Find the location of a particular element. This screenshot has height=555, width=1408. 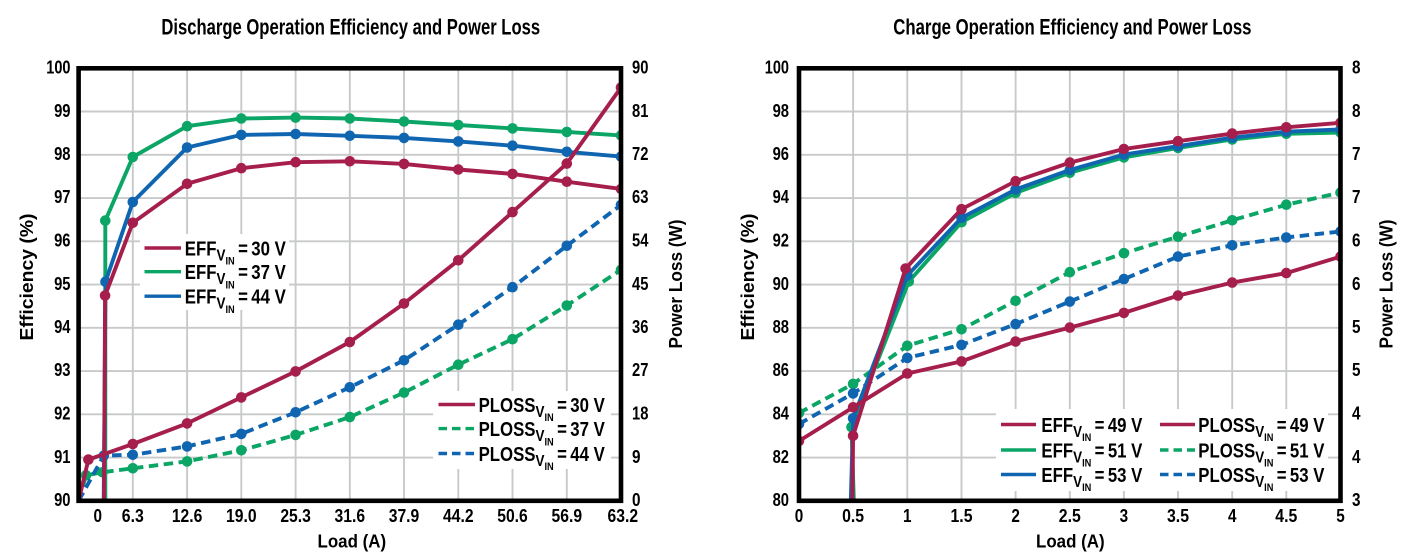

svg-text: EFFVIN = 30 V is located at coordinates (236, 252).